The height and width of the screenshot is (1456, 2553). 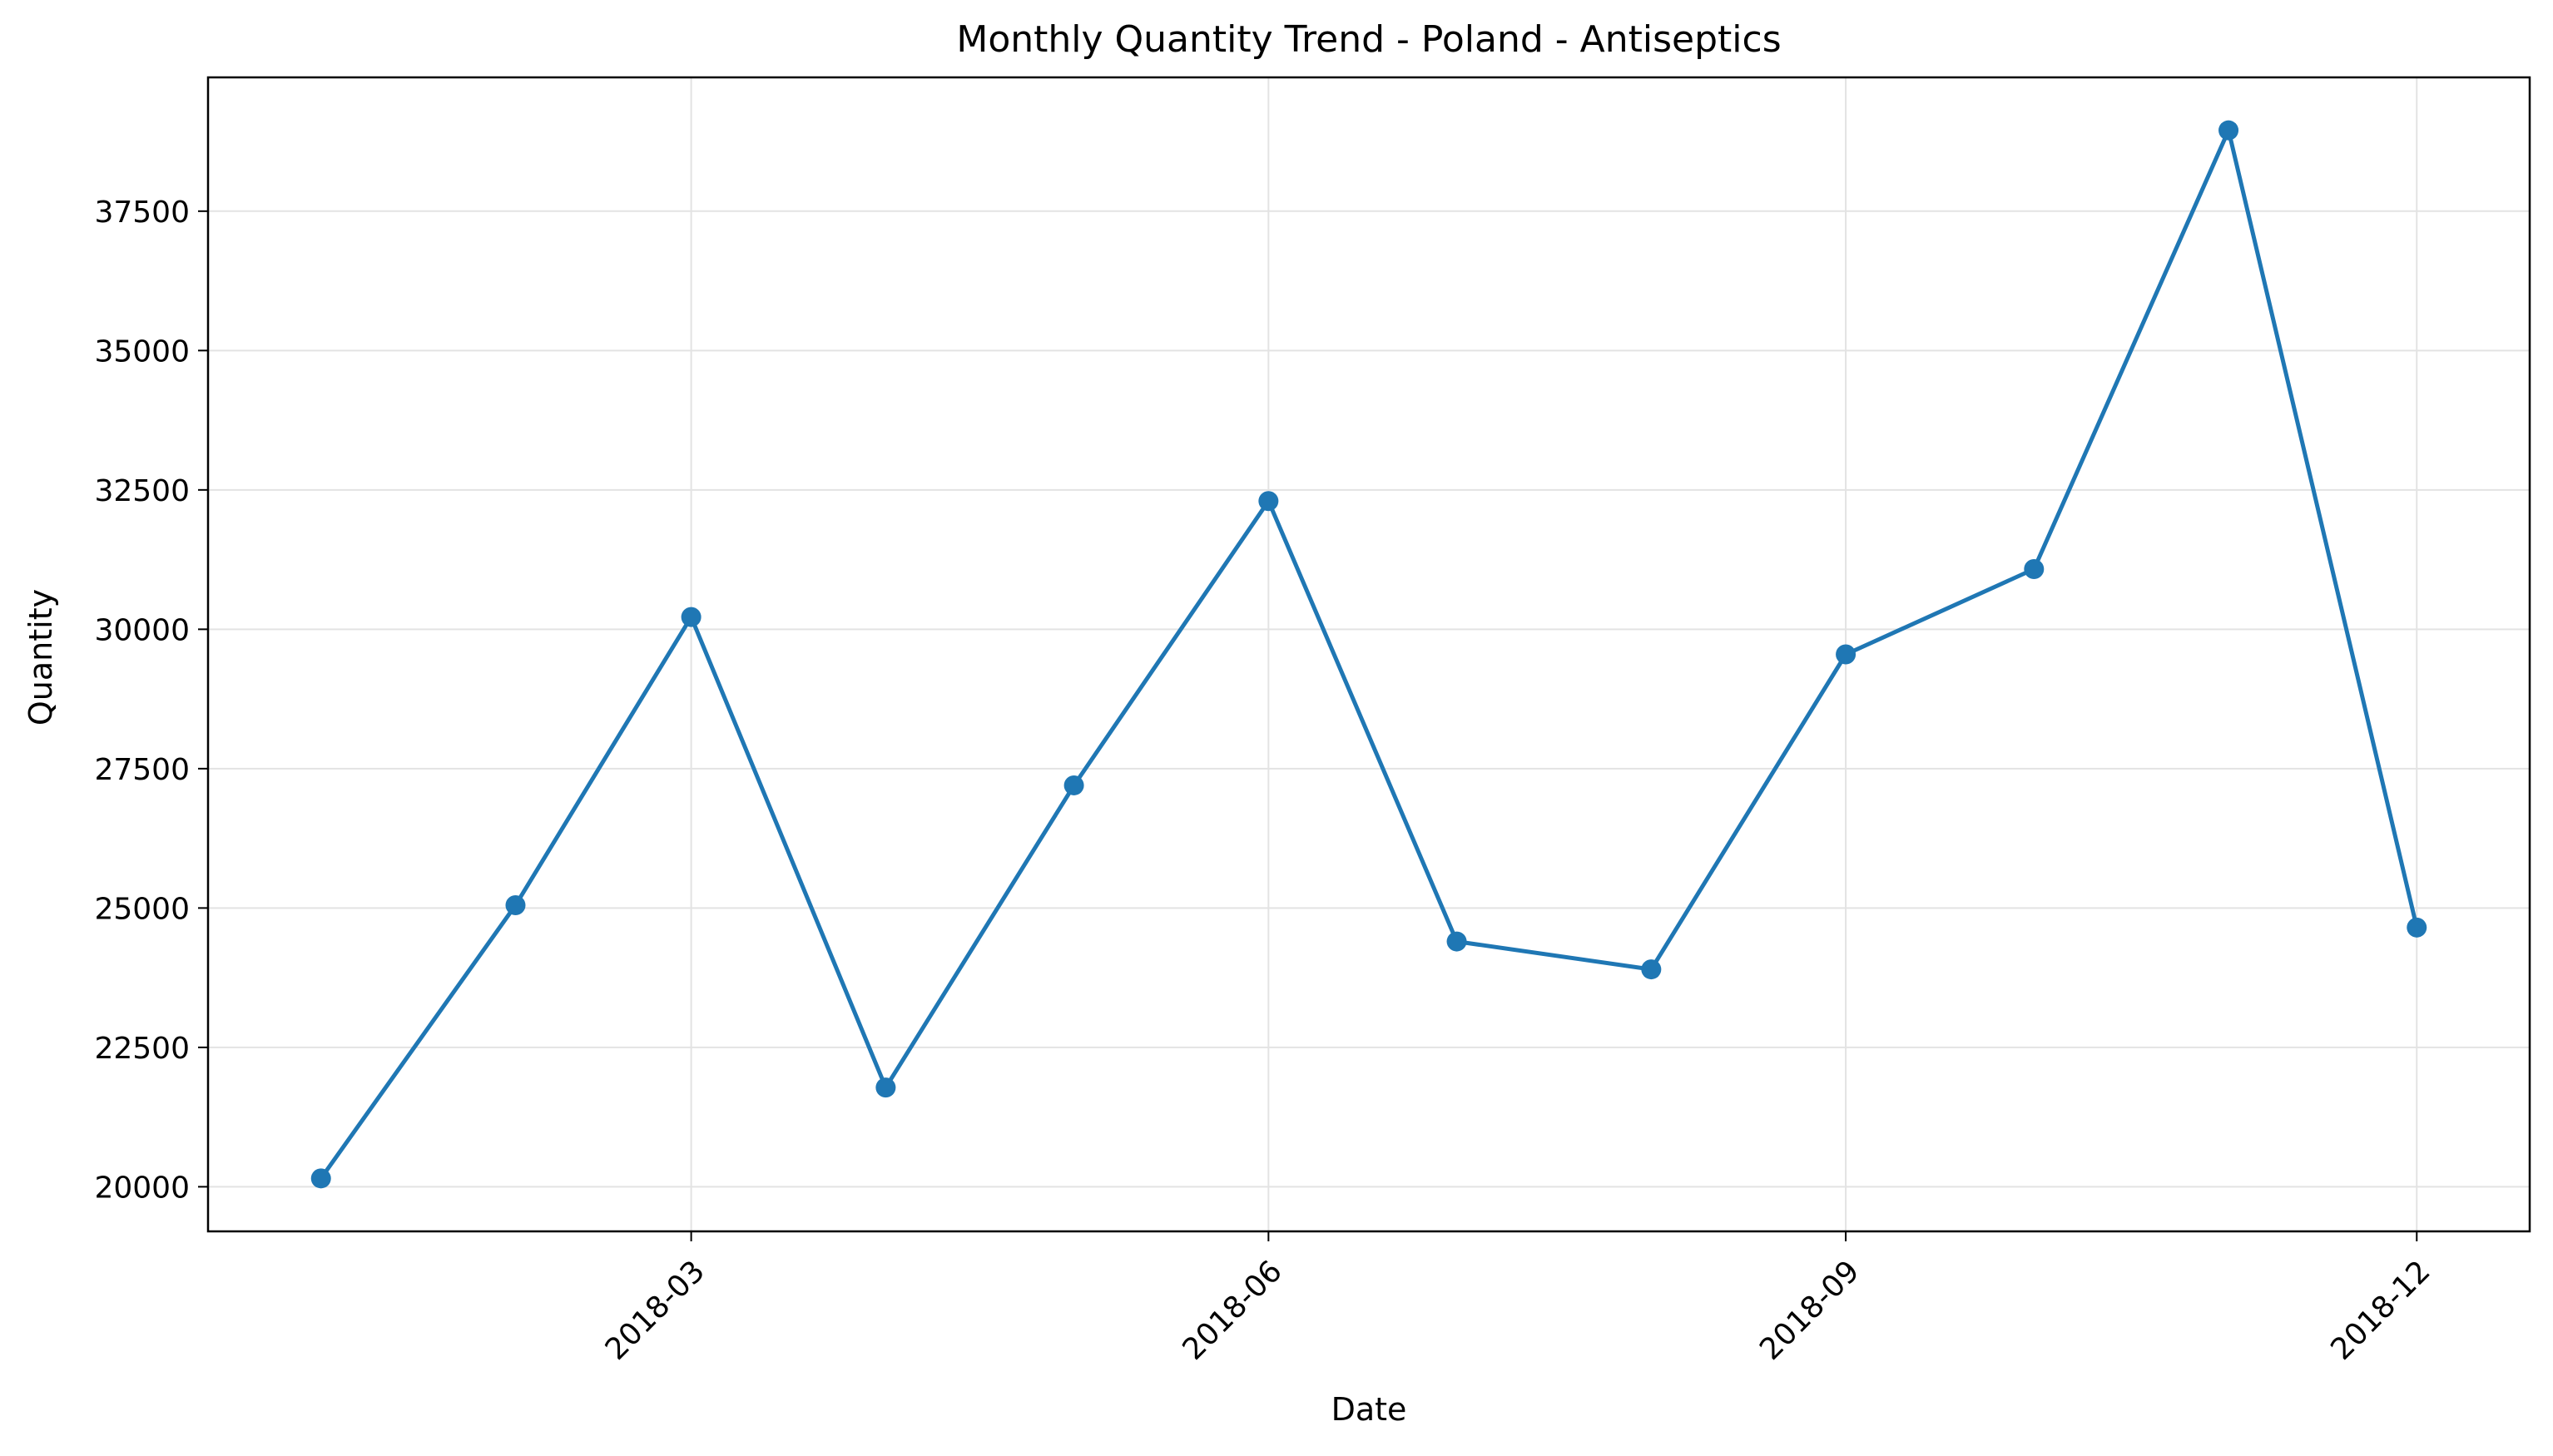 What do you see at coordinates (142, 1049) in the screenshot?
I see `y-tick-label: 22500` at bounding box center [142, 1049].